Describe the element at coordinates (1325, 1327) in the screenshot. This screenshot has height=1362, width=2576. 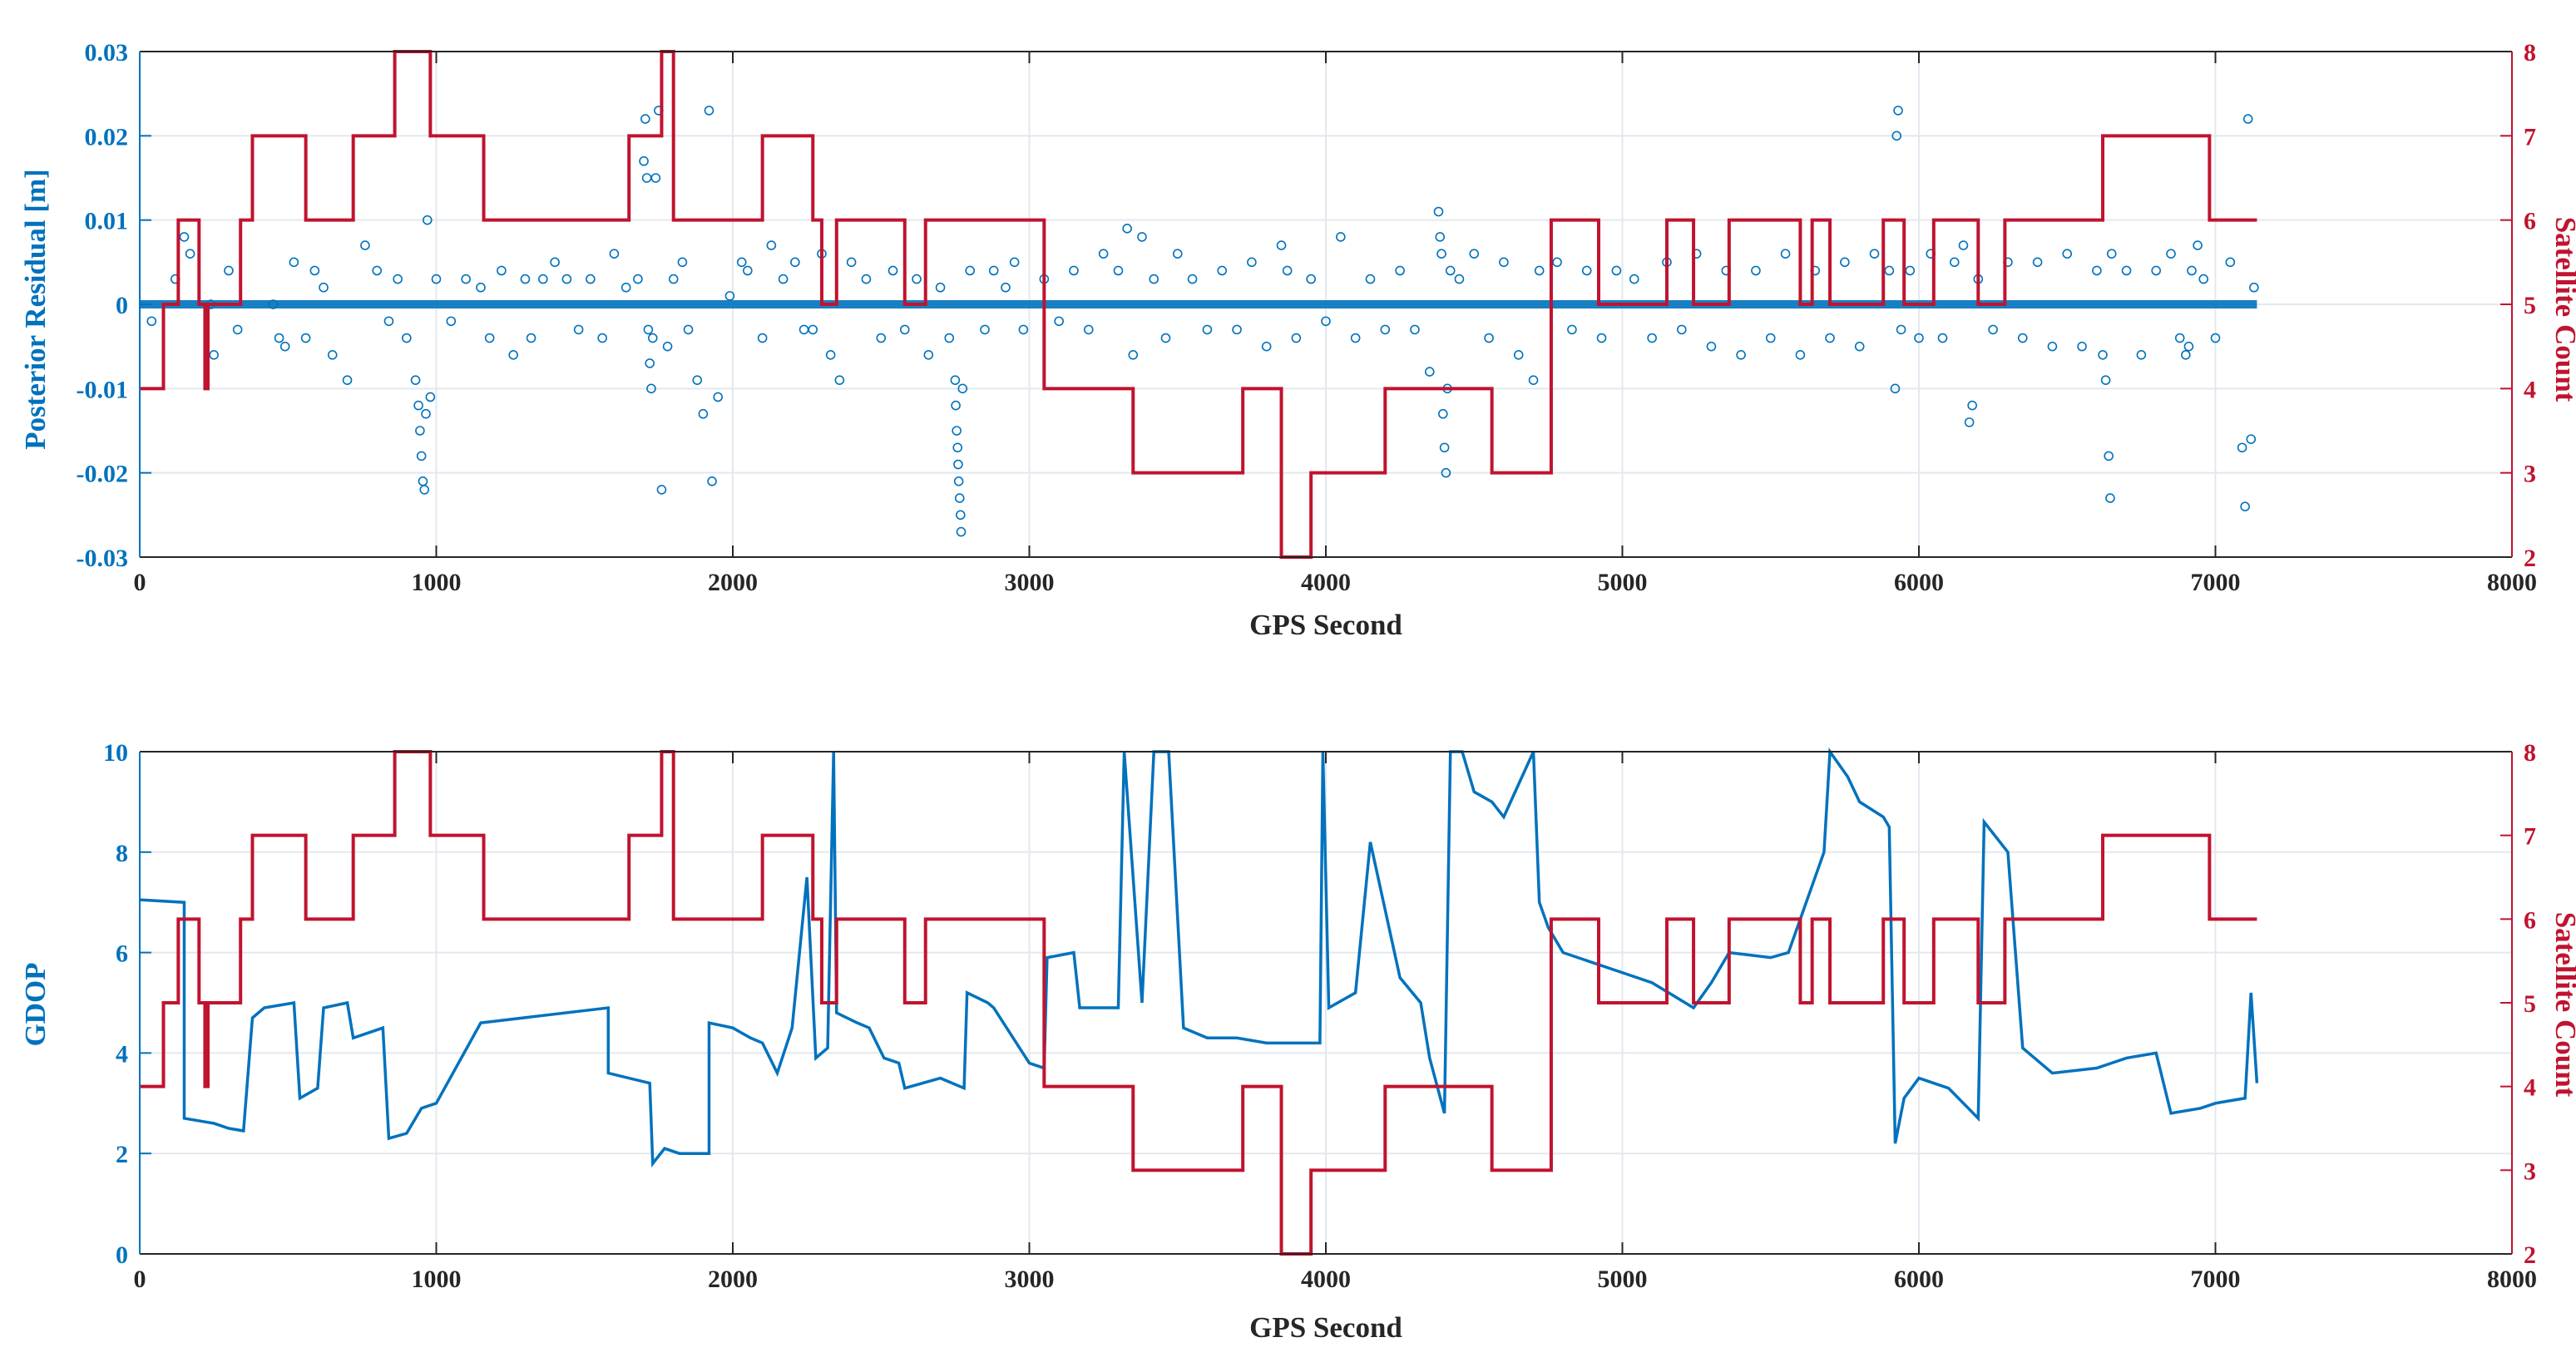
I see `bottom-x-axis-label: GPS Second` at that location.